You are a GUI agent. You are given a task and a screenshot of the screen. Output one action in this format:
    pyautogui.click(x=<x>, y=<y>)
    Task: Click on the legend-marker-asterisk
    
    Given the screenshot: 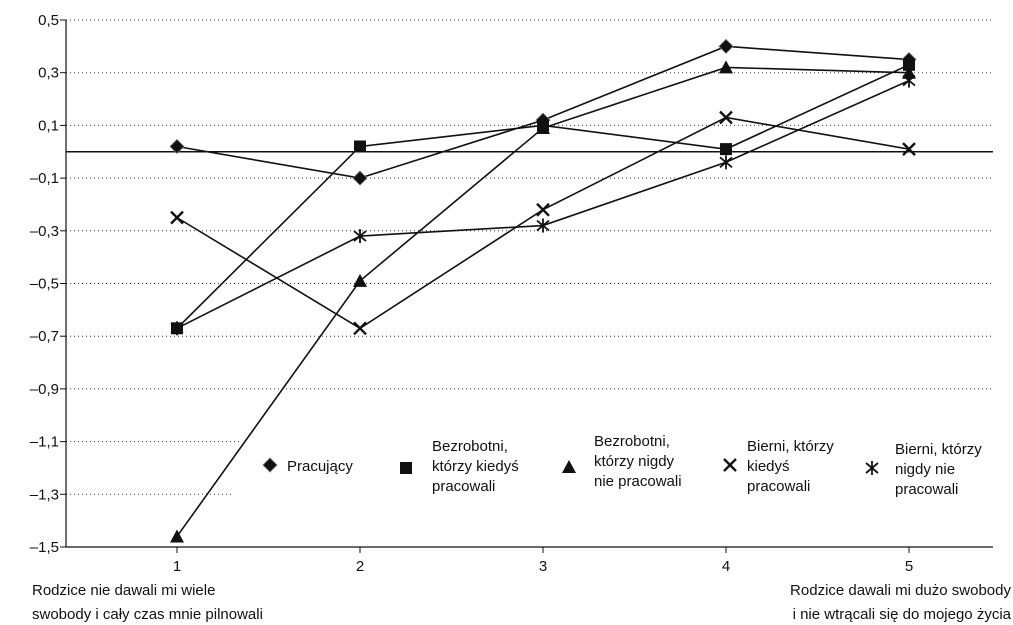 What is the action you would take?
    pyautogui.click(x=872, y=468)
    